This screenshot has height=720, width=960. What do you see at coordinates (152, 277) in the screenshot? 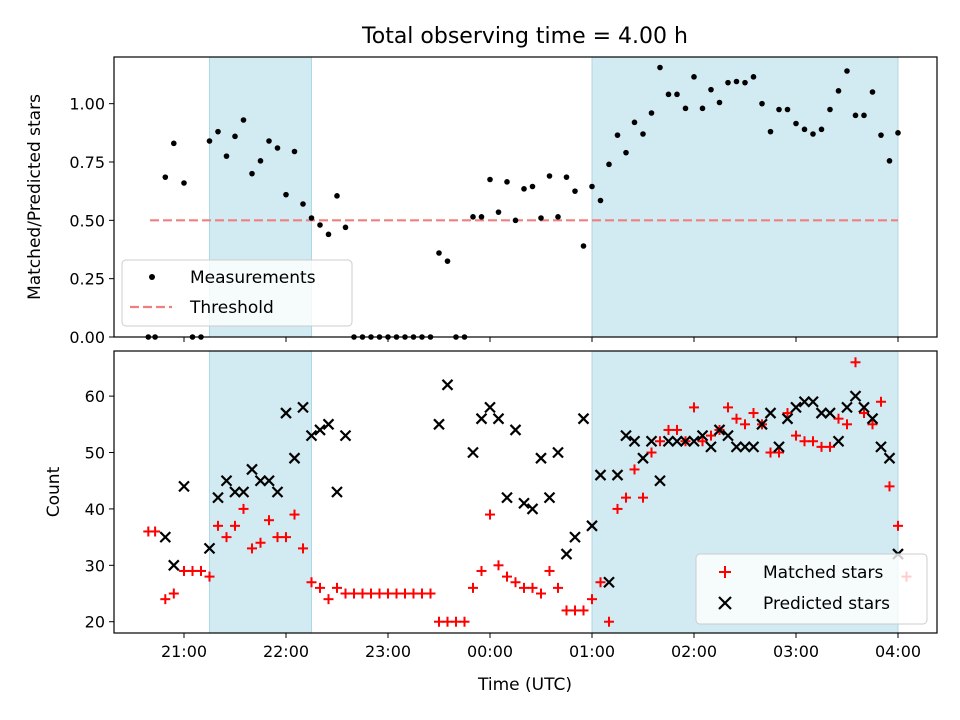
I see `legend-measurements-marker` at bounding box center [152, 277].